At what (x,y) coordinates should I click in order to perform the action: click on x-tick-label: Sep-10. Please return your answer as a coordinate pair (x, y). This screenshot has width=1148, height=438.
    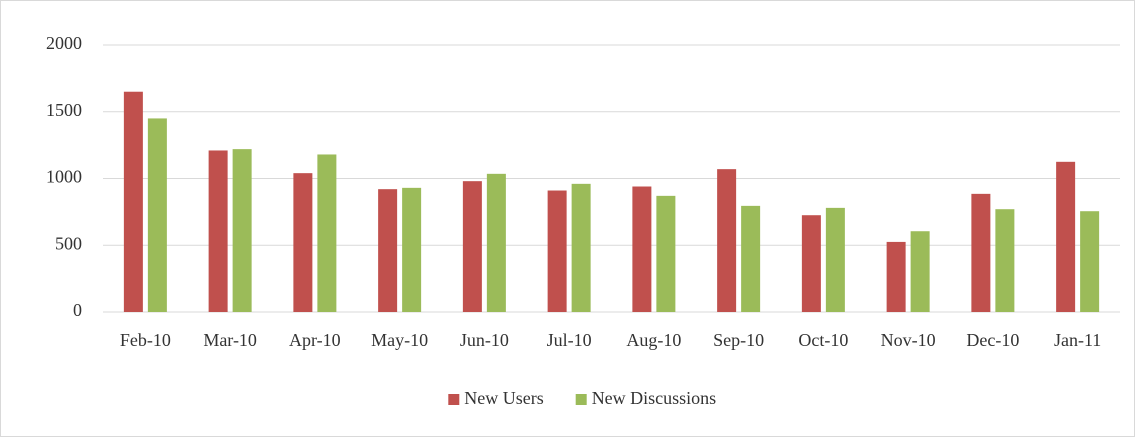
    Looking at the image, I should click on (738, 340).